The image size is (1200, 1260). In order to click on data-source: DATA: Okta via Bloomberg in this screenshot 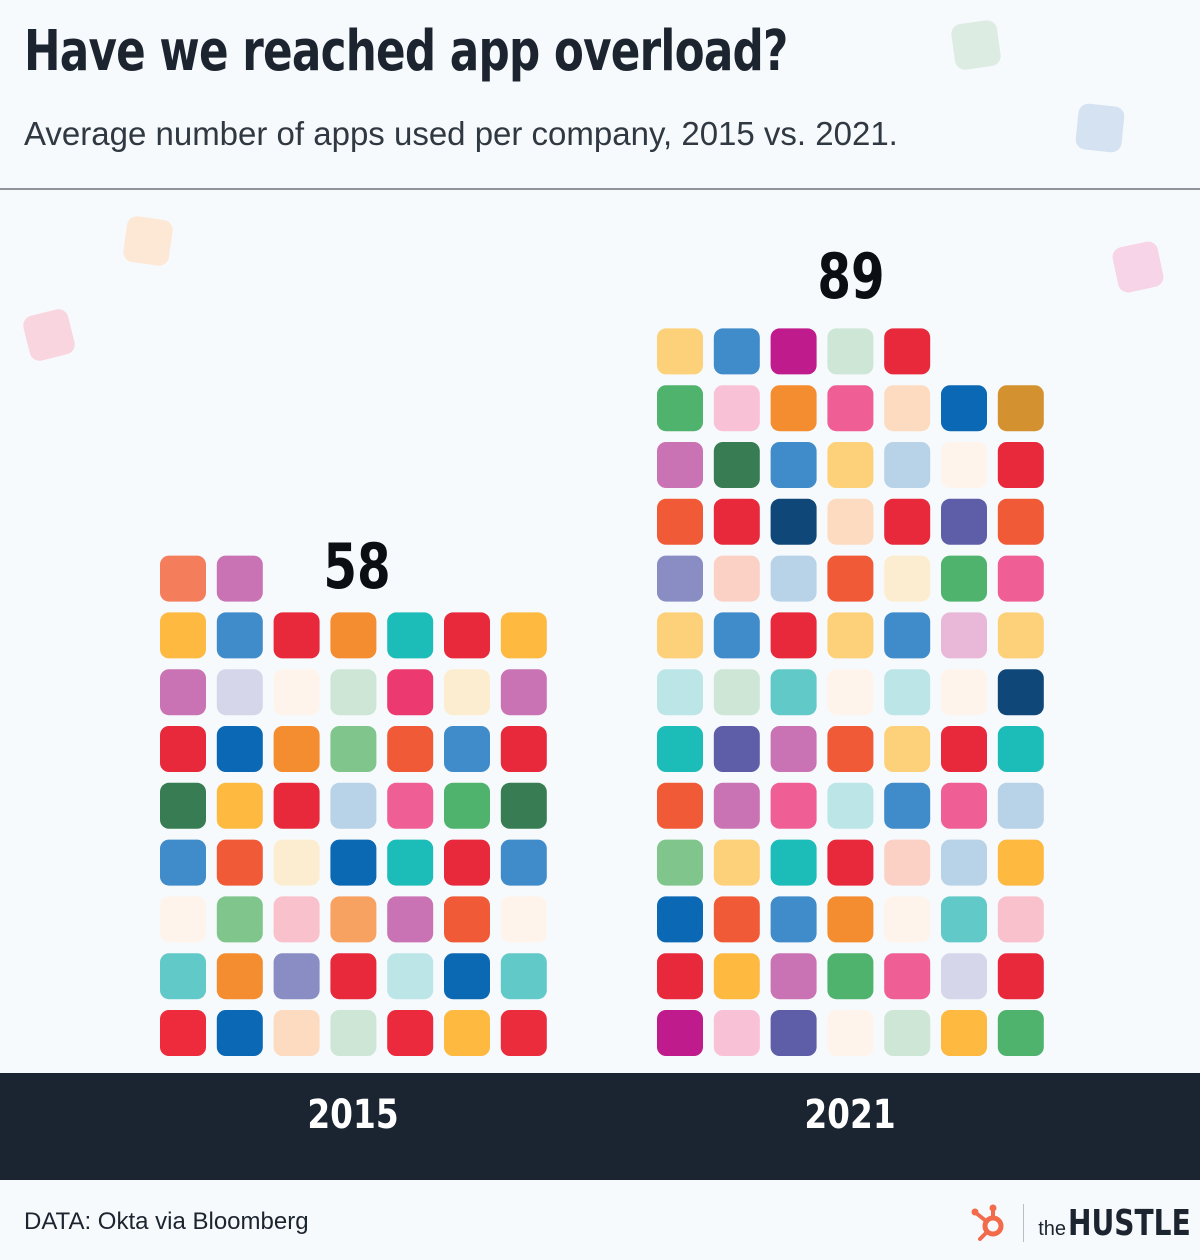, I will do `click(166, 1221)`.